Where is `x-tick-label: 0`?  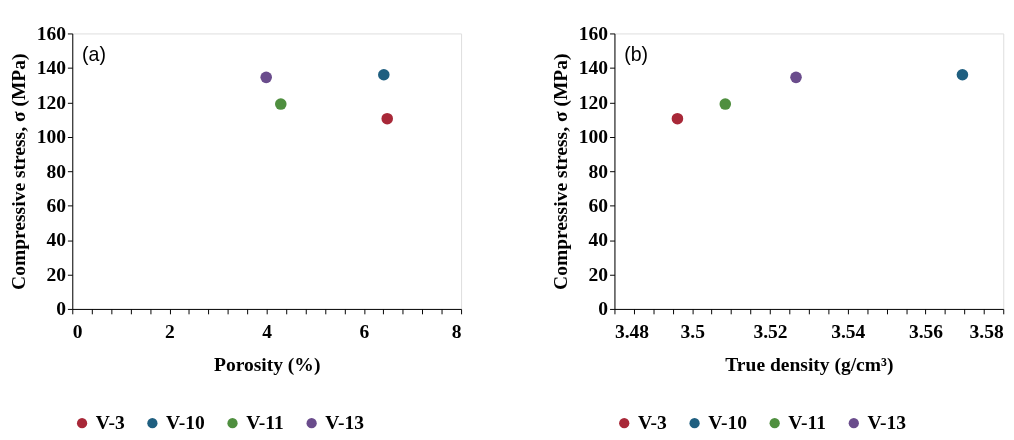 x-tick-label: 0 is located at coordinates (77, 331).